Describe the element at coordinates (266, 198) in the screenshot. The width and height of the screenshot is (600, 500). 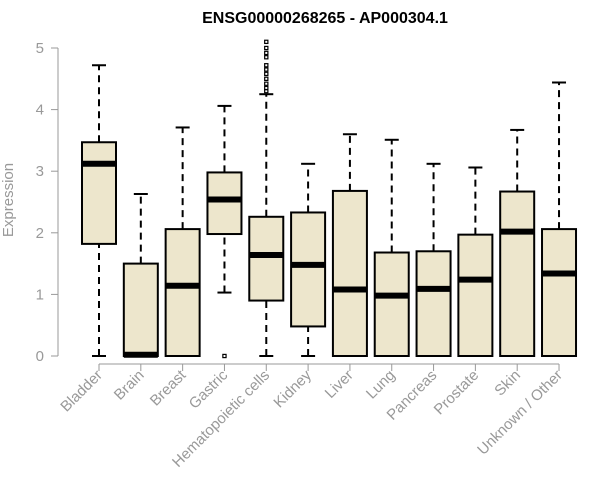
I see `box-hematopoietic-cells` at that location.